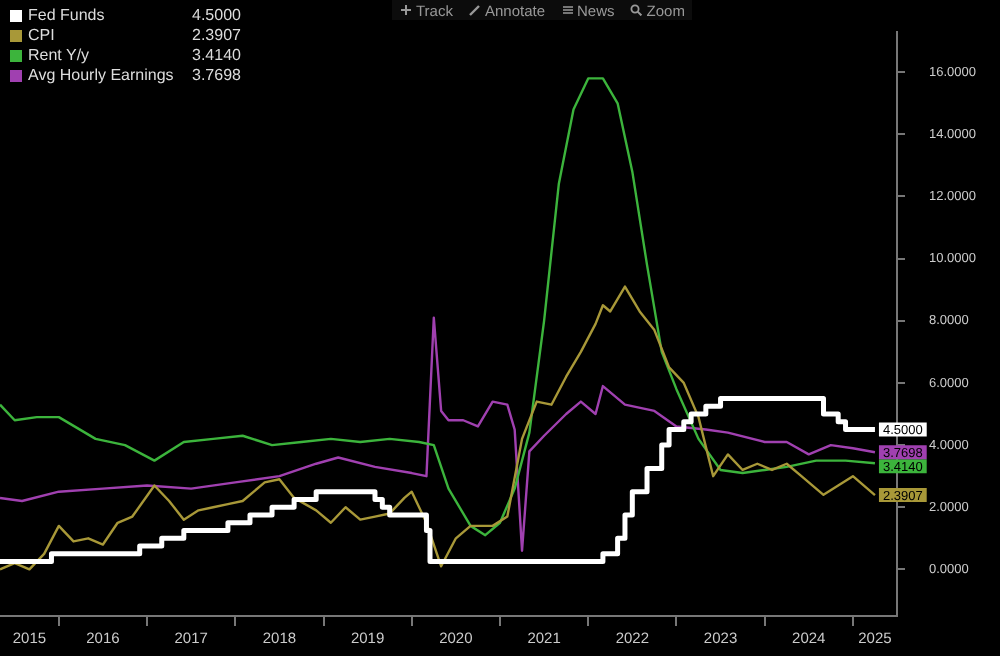  Describe the element at coordinates (216, 55) in the screenshot. I see `text: 3.4140` at that location.